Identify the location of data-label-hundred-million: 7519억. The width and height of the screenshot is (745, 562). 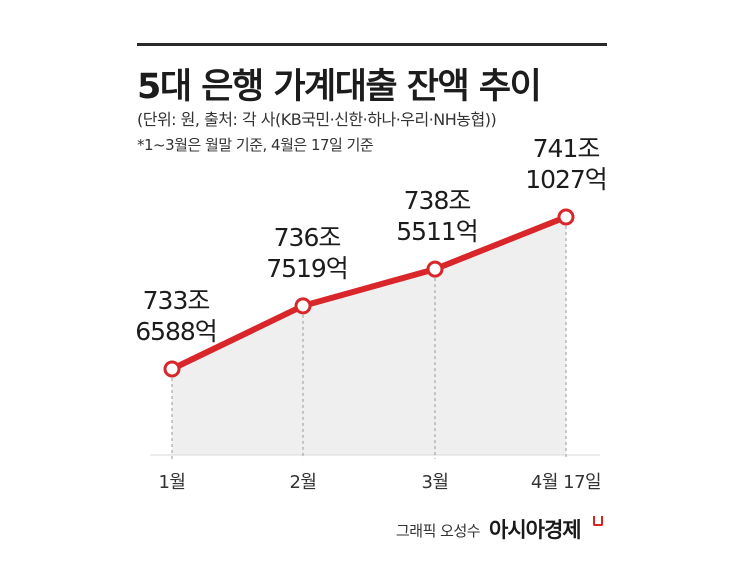
(307, 268).